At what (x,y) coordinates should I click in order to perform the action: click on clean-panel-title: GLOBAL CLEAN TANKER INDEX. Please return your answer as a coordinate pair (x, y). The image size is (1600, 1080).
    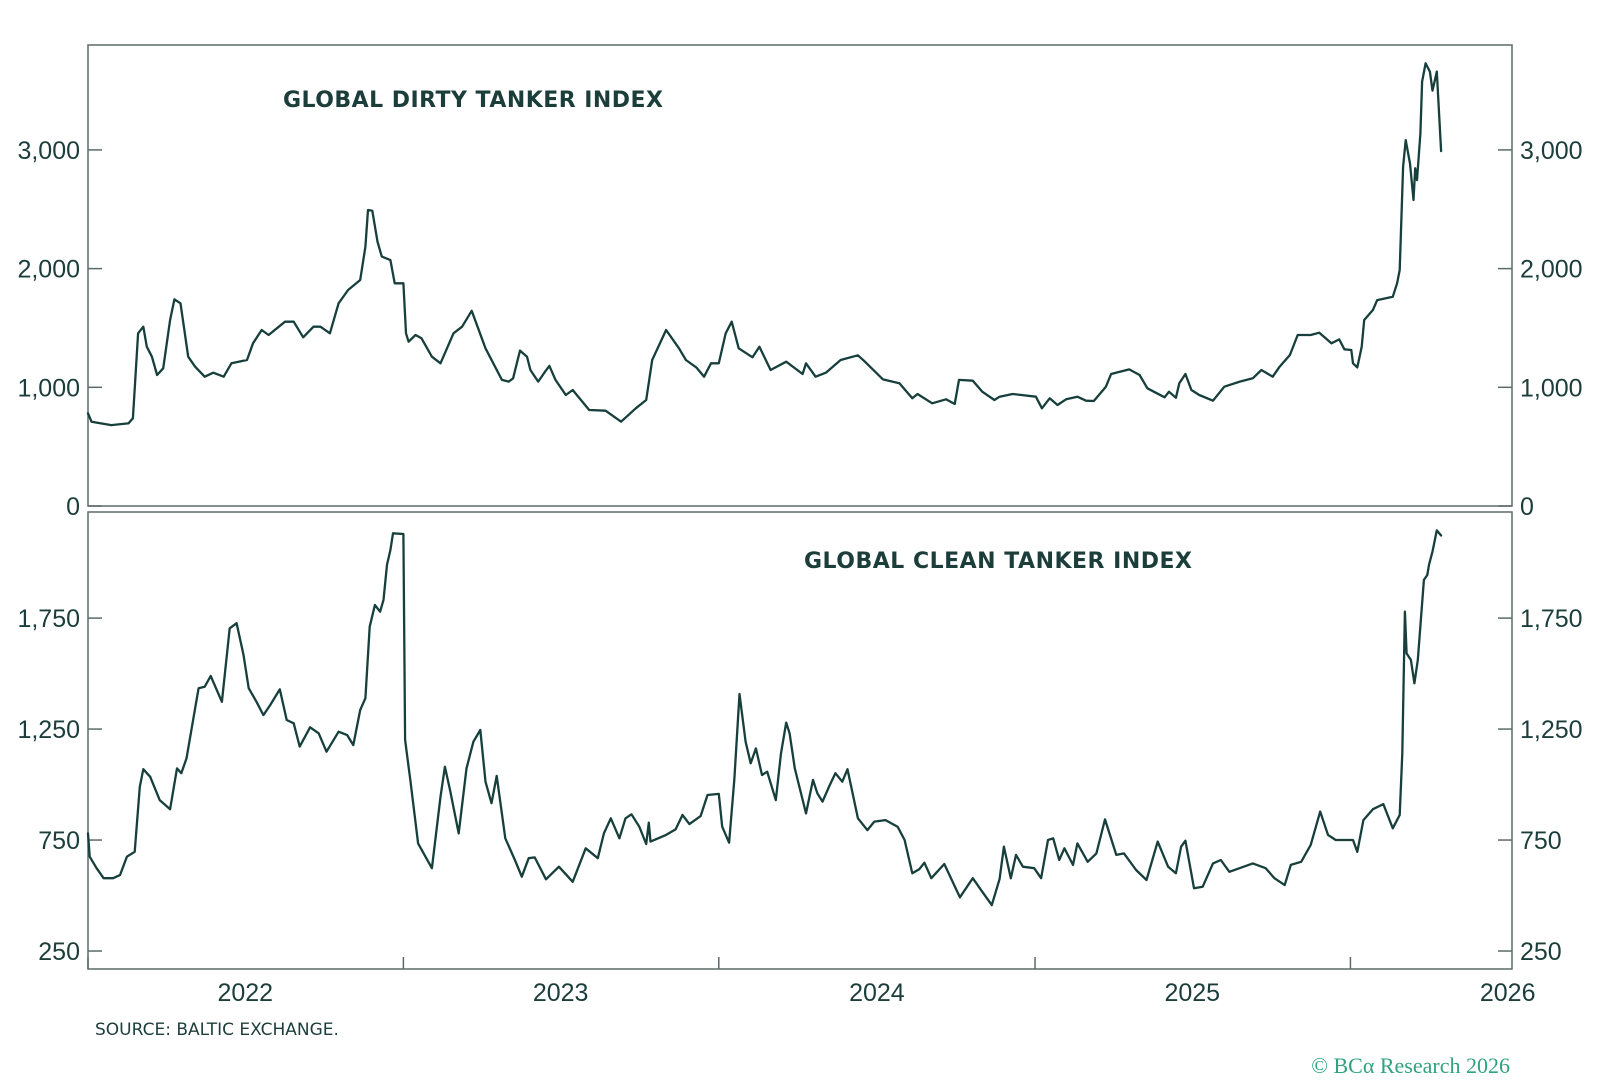
    Looking at the image, I should click on (998, 561).